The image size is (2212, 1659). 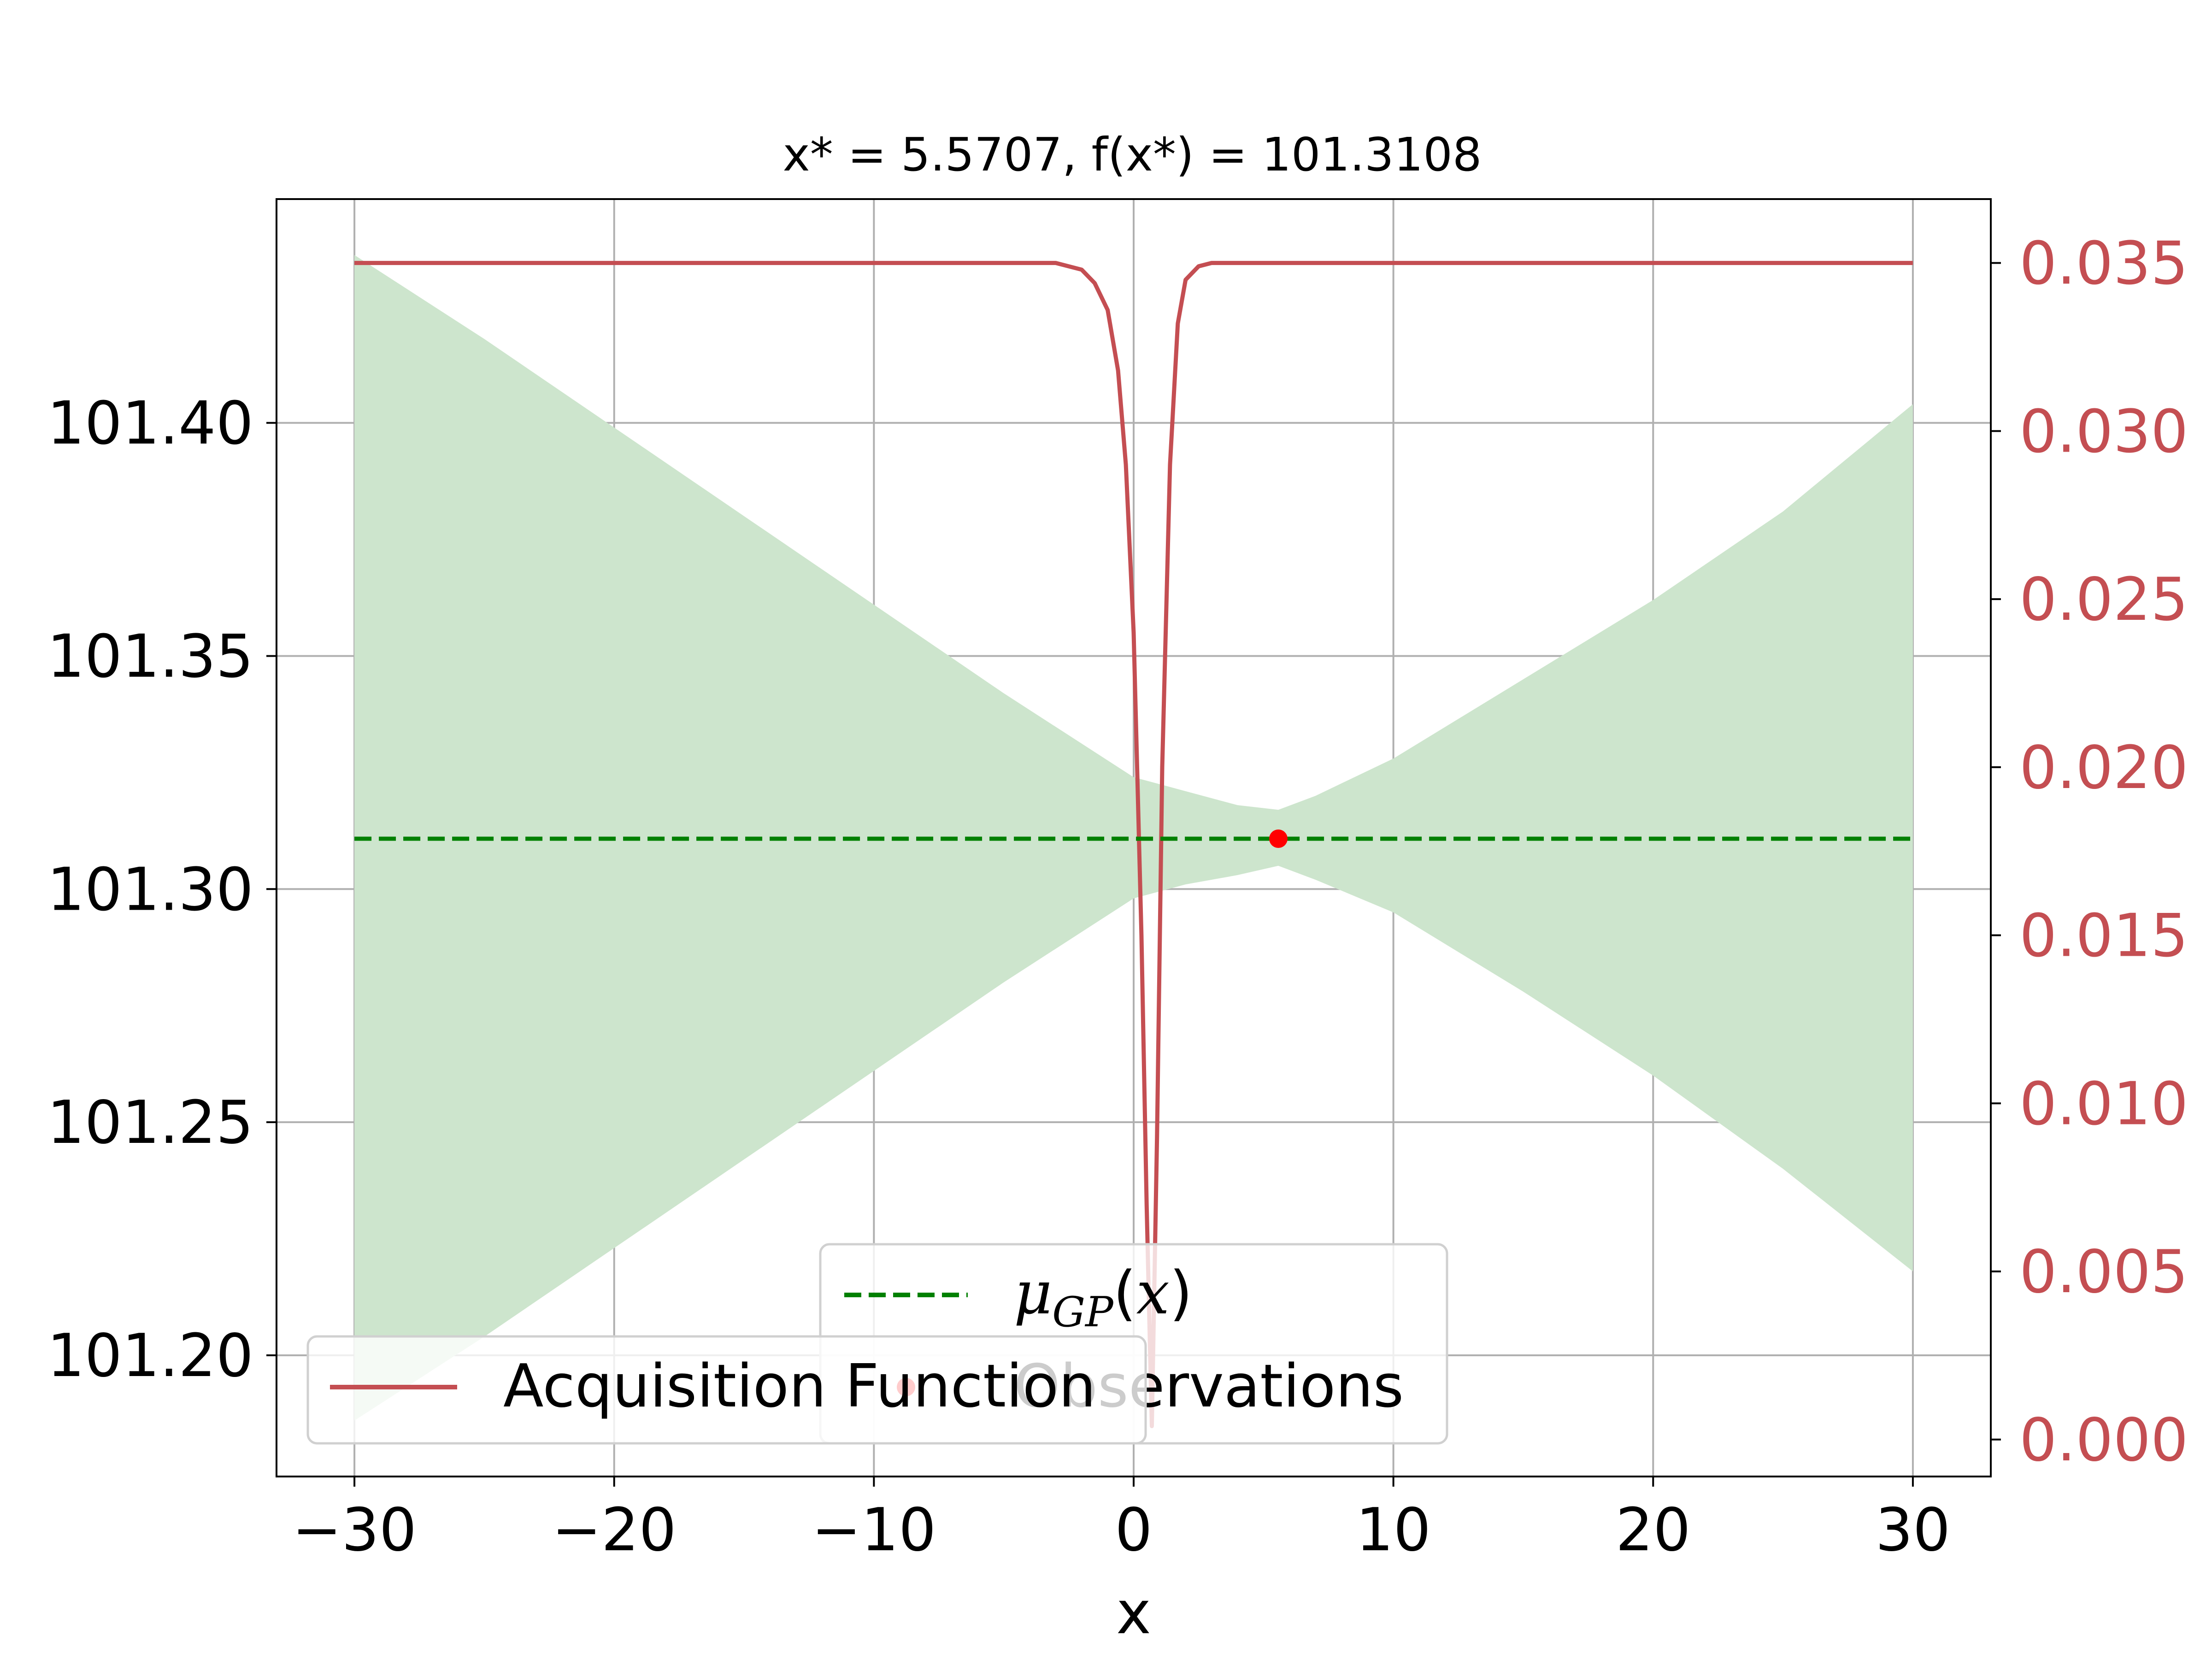 I want to click on x-tick-label: 0, so click(x=1133, y=1530).